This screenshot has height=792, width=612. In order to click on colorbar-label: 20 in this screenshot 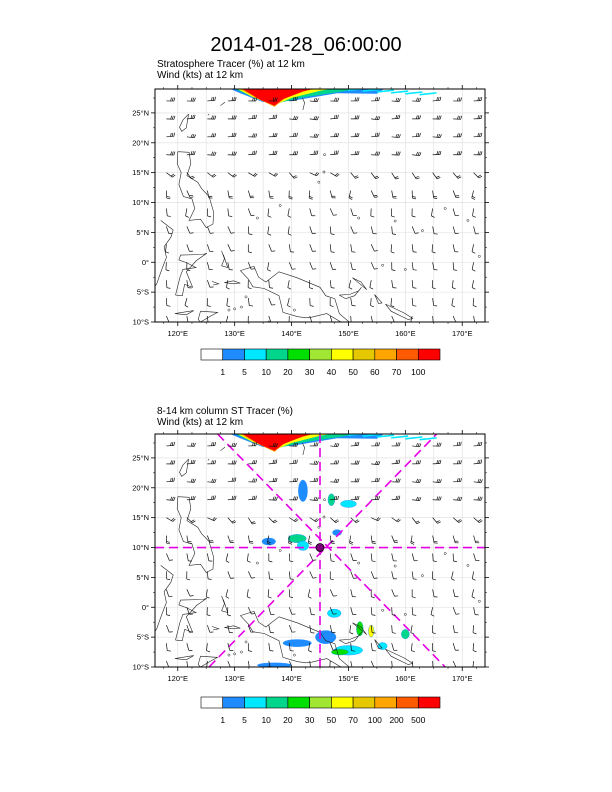, I will do `click(288, 720)`.